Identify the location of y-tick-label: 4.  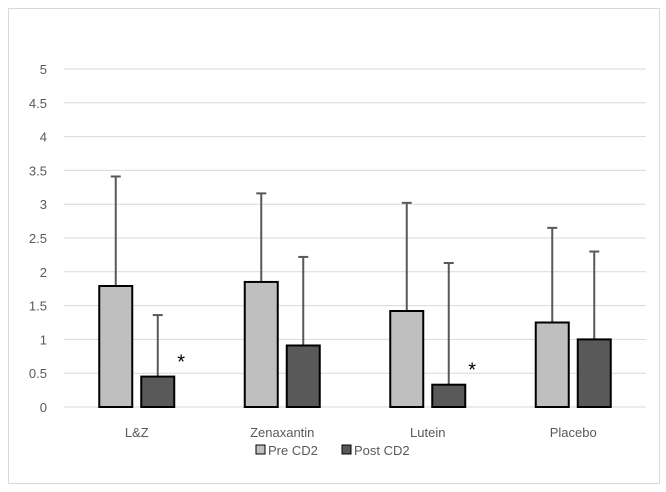
(43, 137).